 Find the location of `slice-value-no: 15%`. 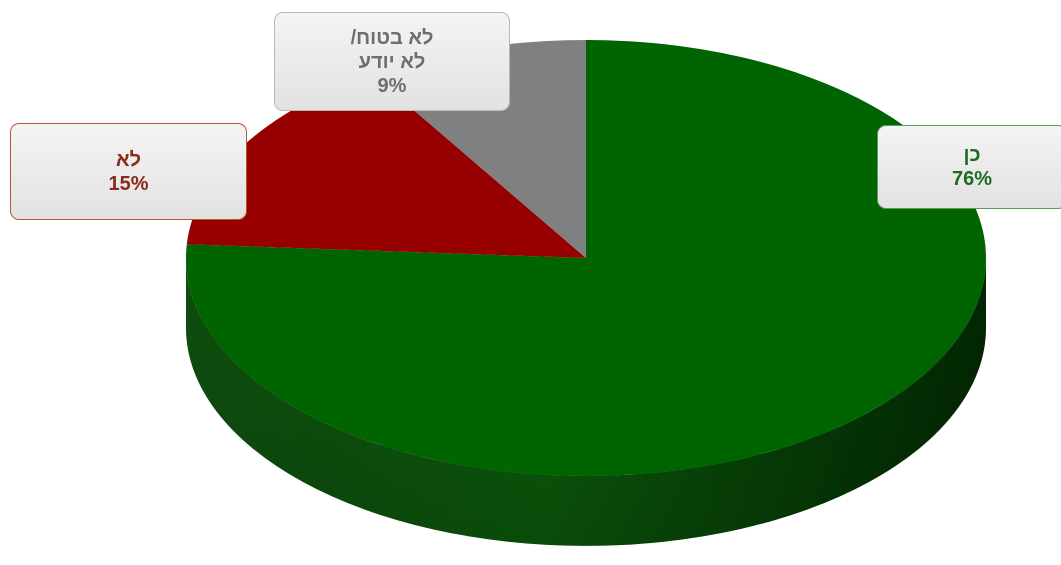

slice-value-no: 15% is located at coordinates (128, 183).